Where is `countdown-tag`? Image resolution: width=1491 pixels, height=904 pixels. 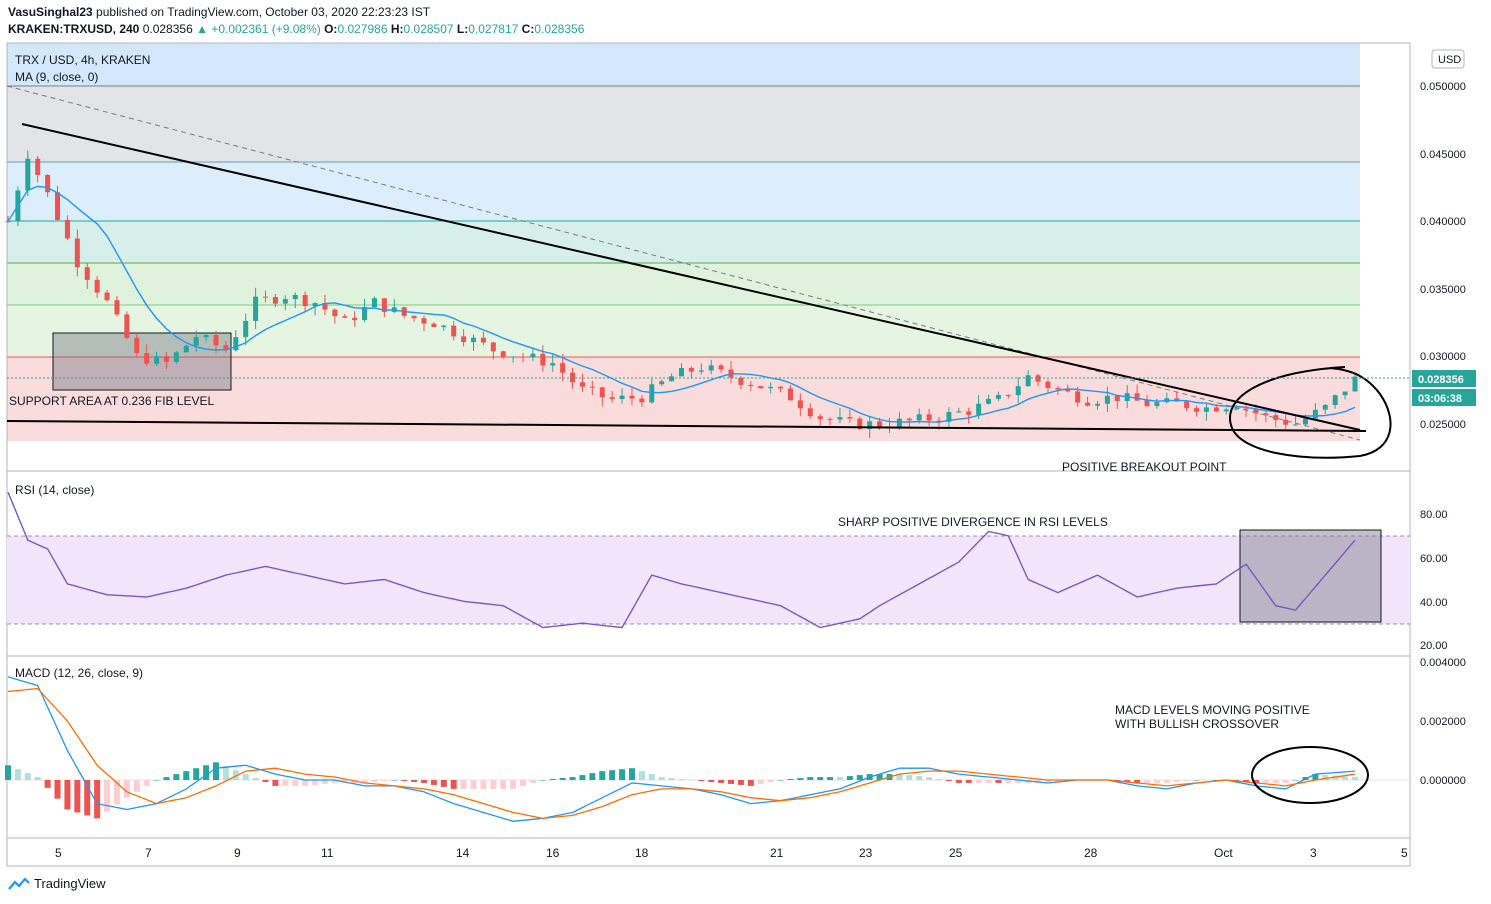
countdown-tag is located at coordinates (1444, 397).